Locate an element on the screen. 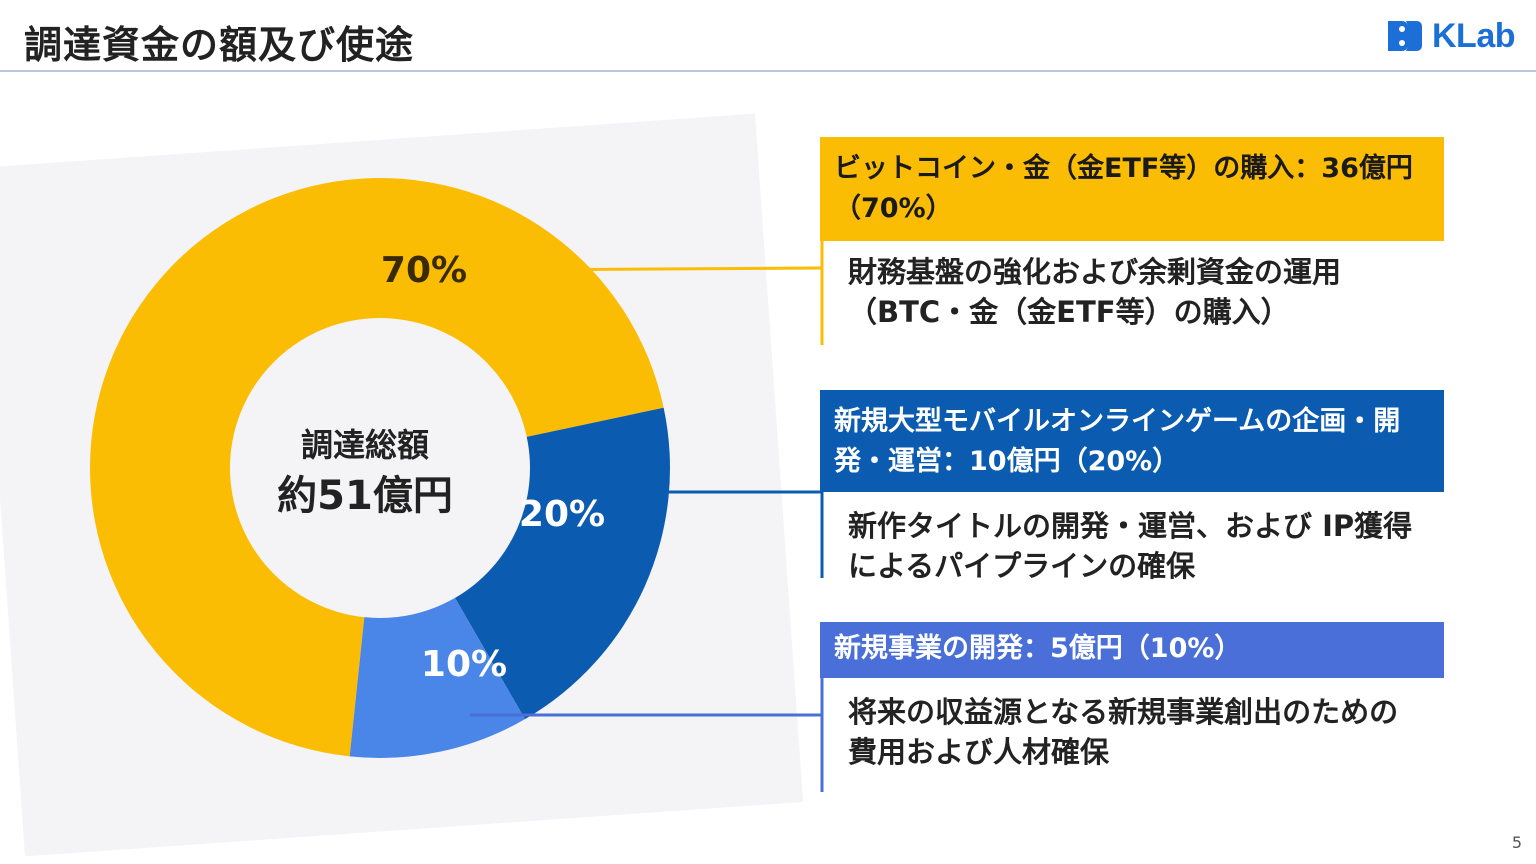 This screenshot has height=864, width=1536. title-divider is located at coordinates (768, 71).